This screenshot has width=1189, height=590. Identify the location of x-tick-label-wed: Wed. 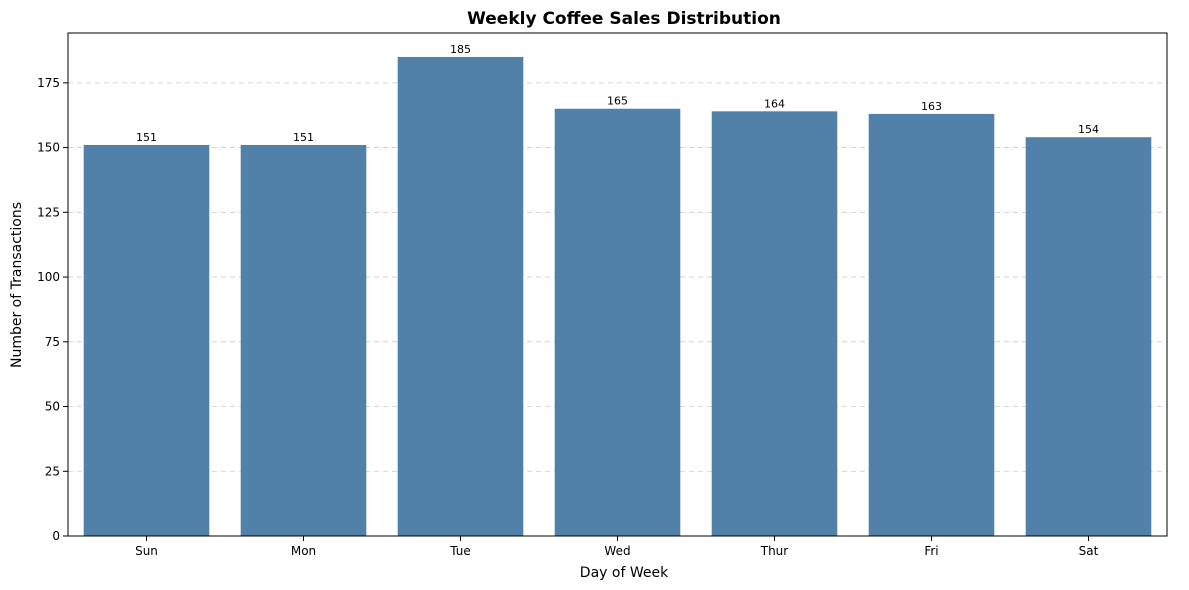
(617, 551).